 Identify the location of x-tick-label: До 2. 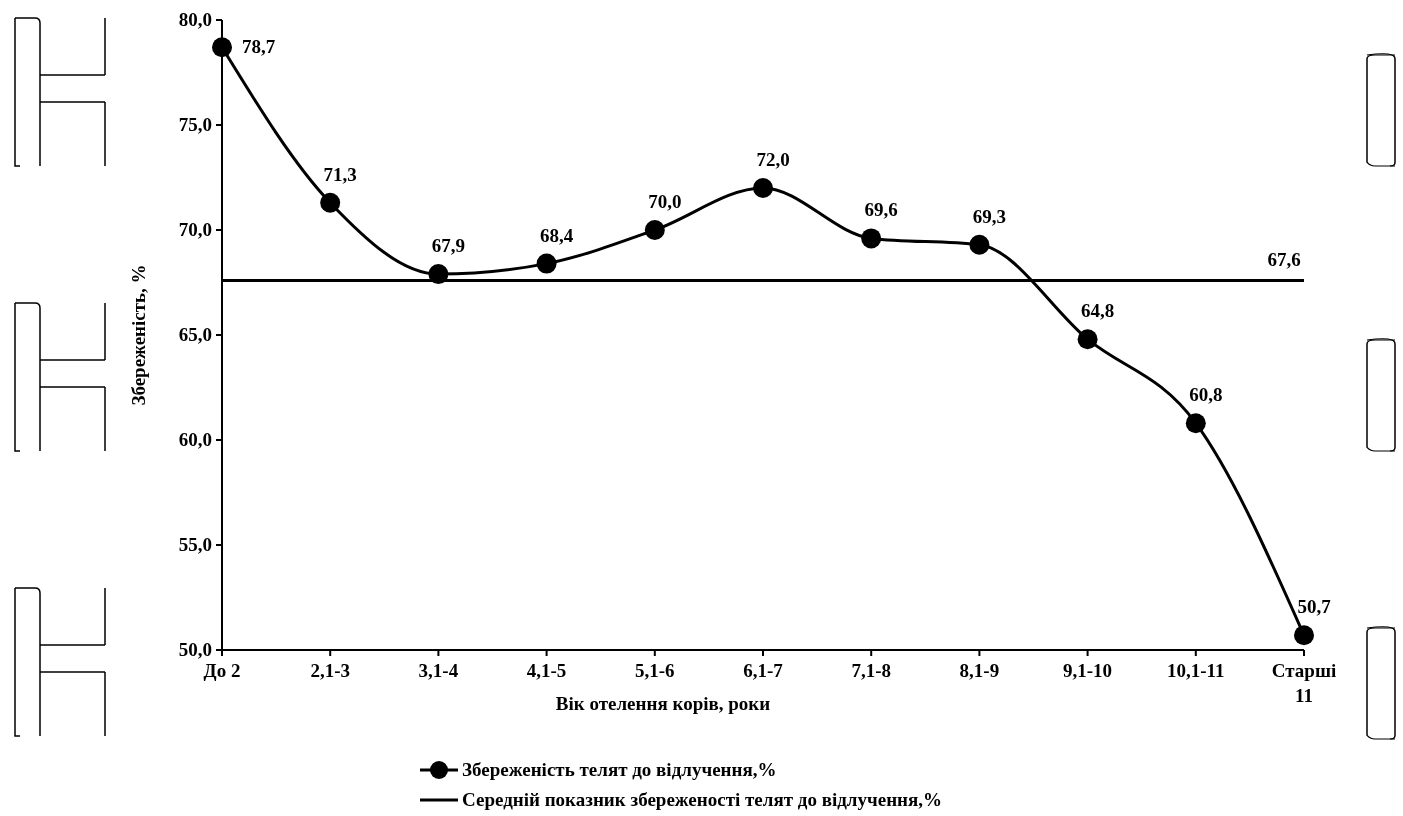
(222, 670).